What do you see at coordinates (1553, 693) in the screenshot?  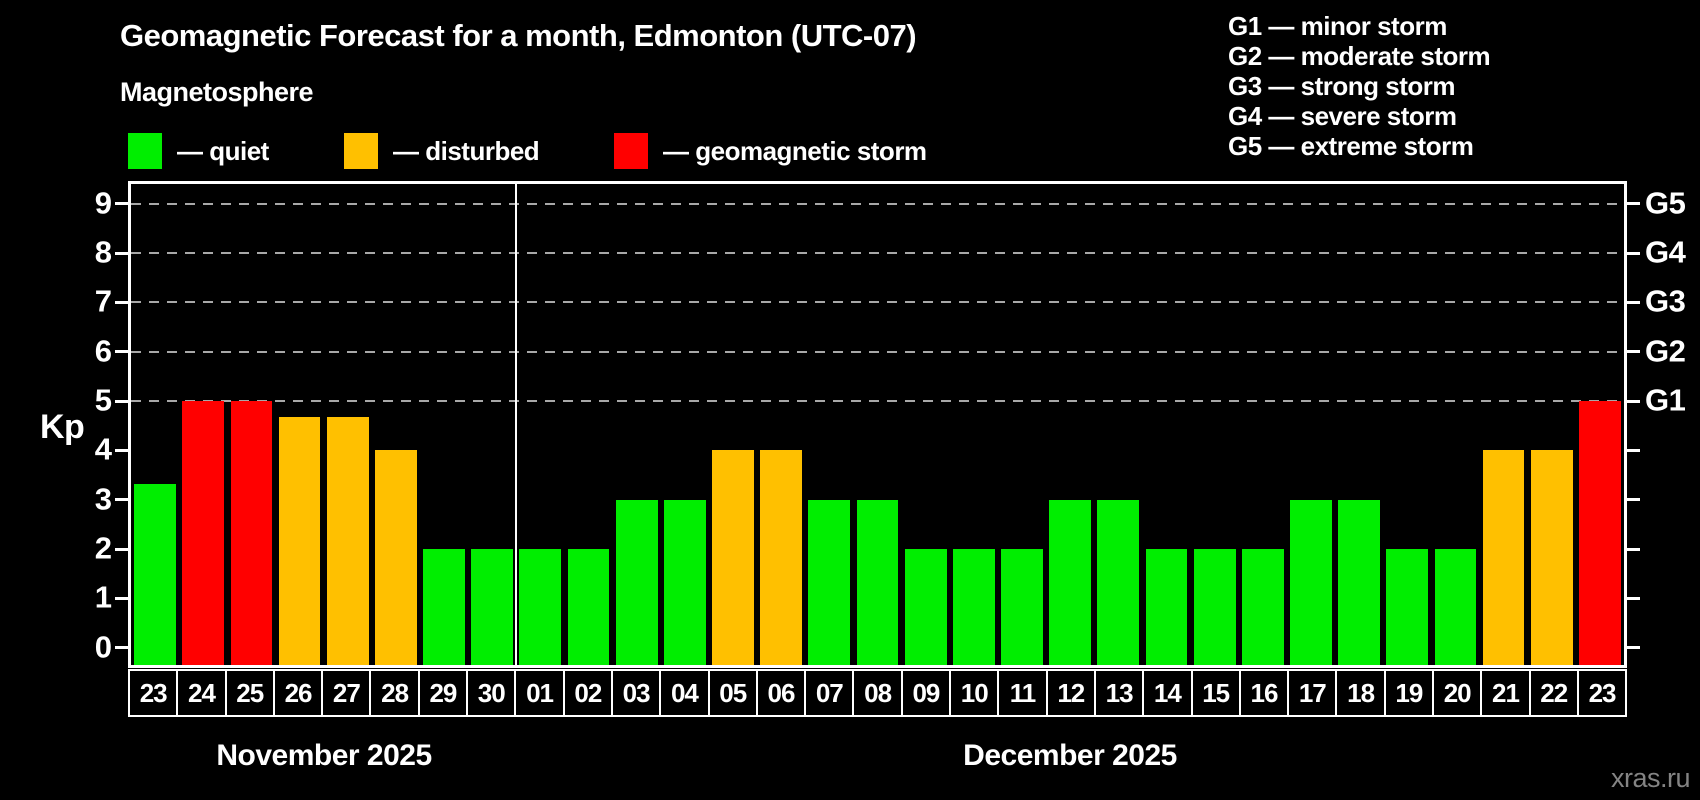 I see `day-label-cell: 22` at bounding box center [1553, 693].